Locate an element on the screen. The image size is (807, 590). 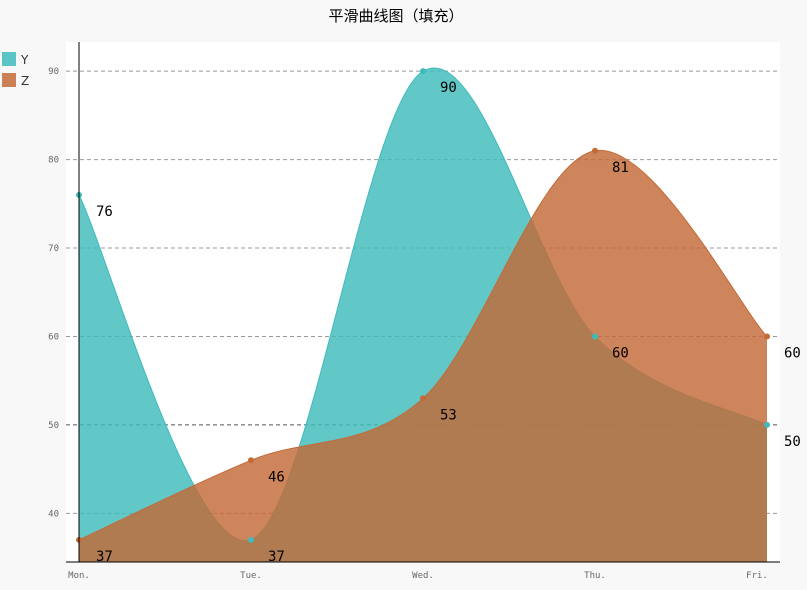
data-label: 46 is located at coordinates (276, 477).